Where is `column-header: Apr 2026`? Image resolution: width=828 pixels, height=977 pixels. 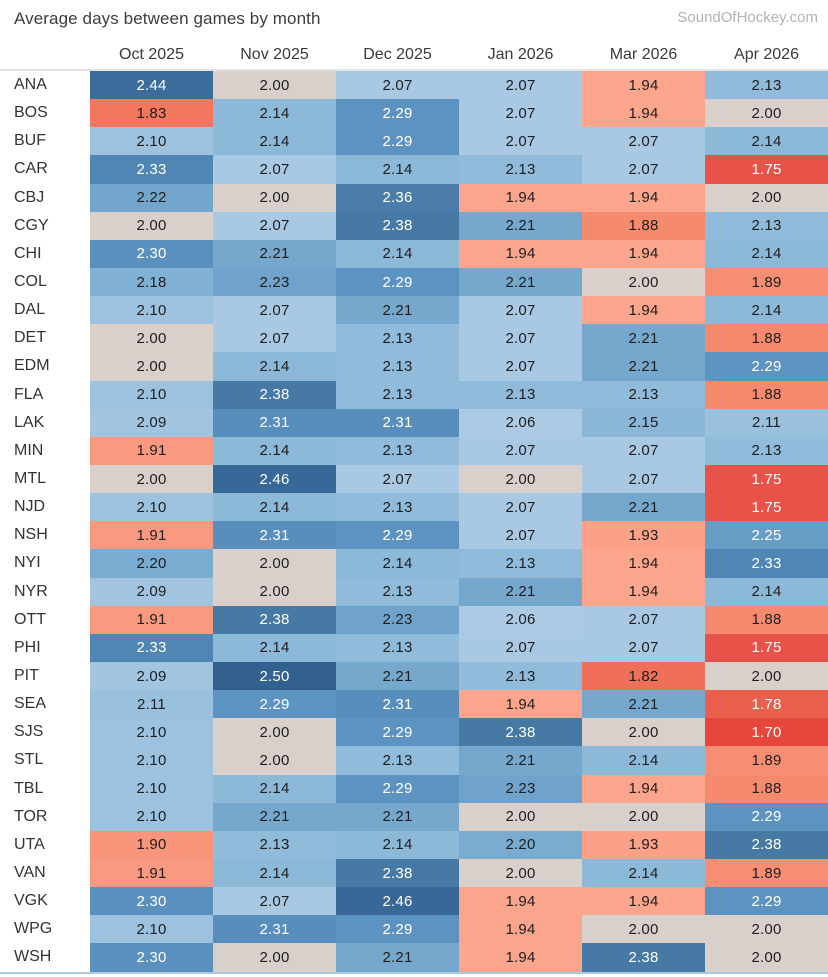 column-header: Apr 2026 is located at coordinates (766, 54).